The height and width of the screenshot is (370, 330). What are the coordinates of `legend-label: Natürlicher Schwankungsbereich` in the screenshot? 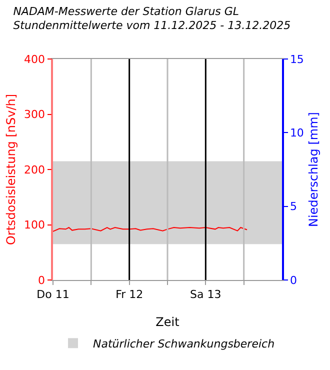 It's located at (184, 343).